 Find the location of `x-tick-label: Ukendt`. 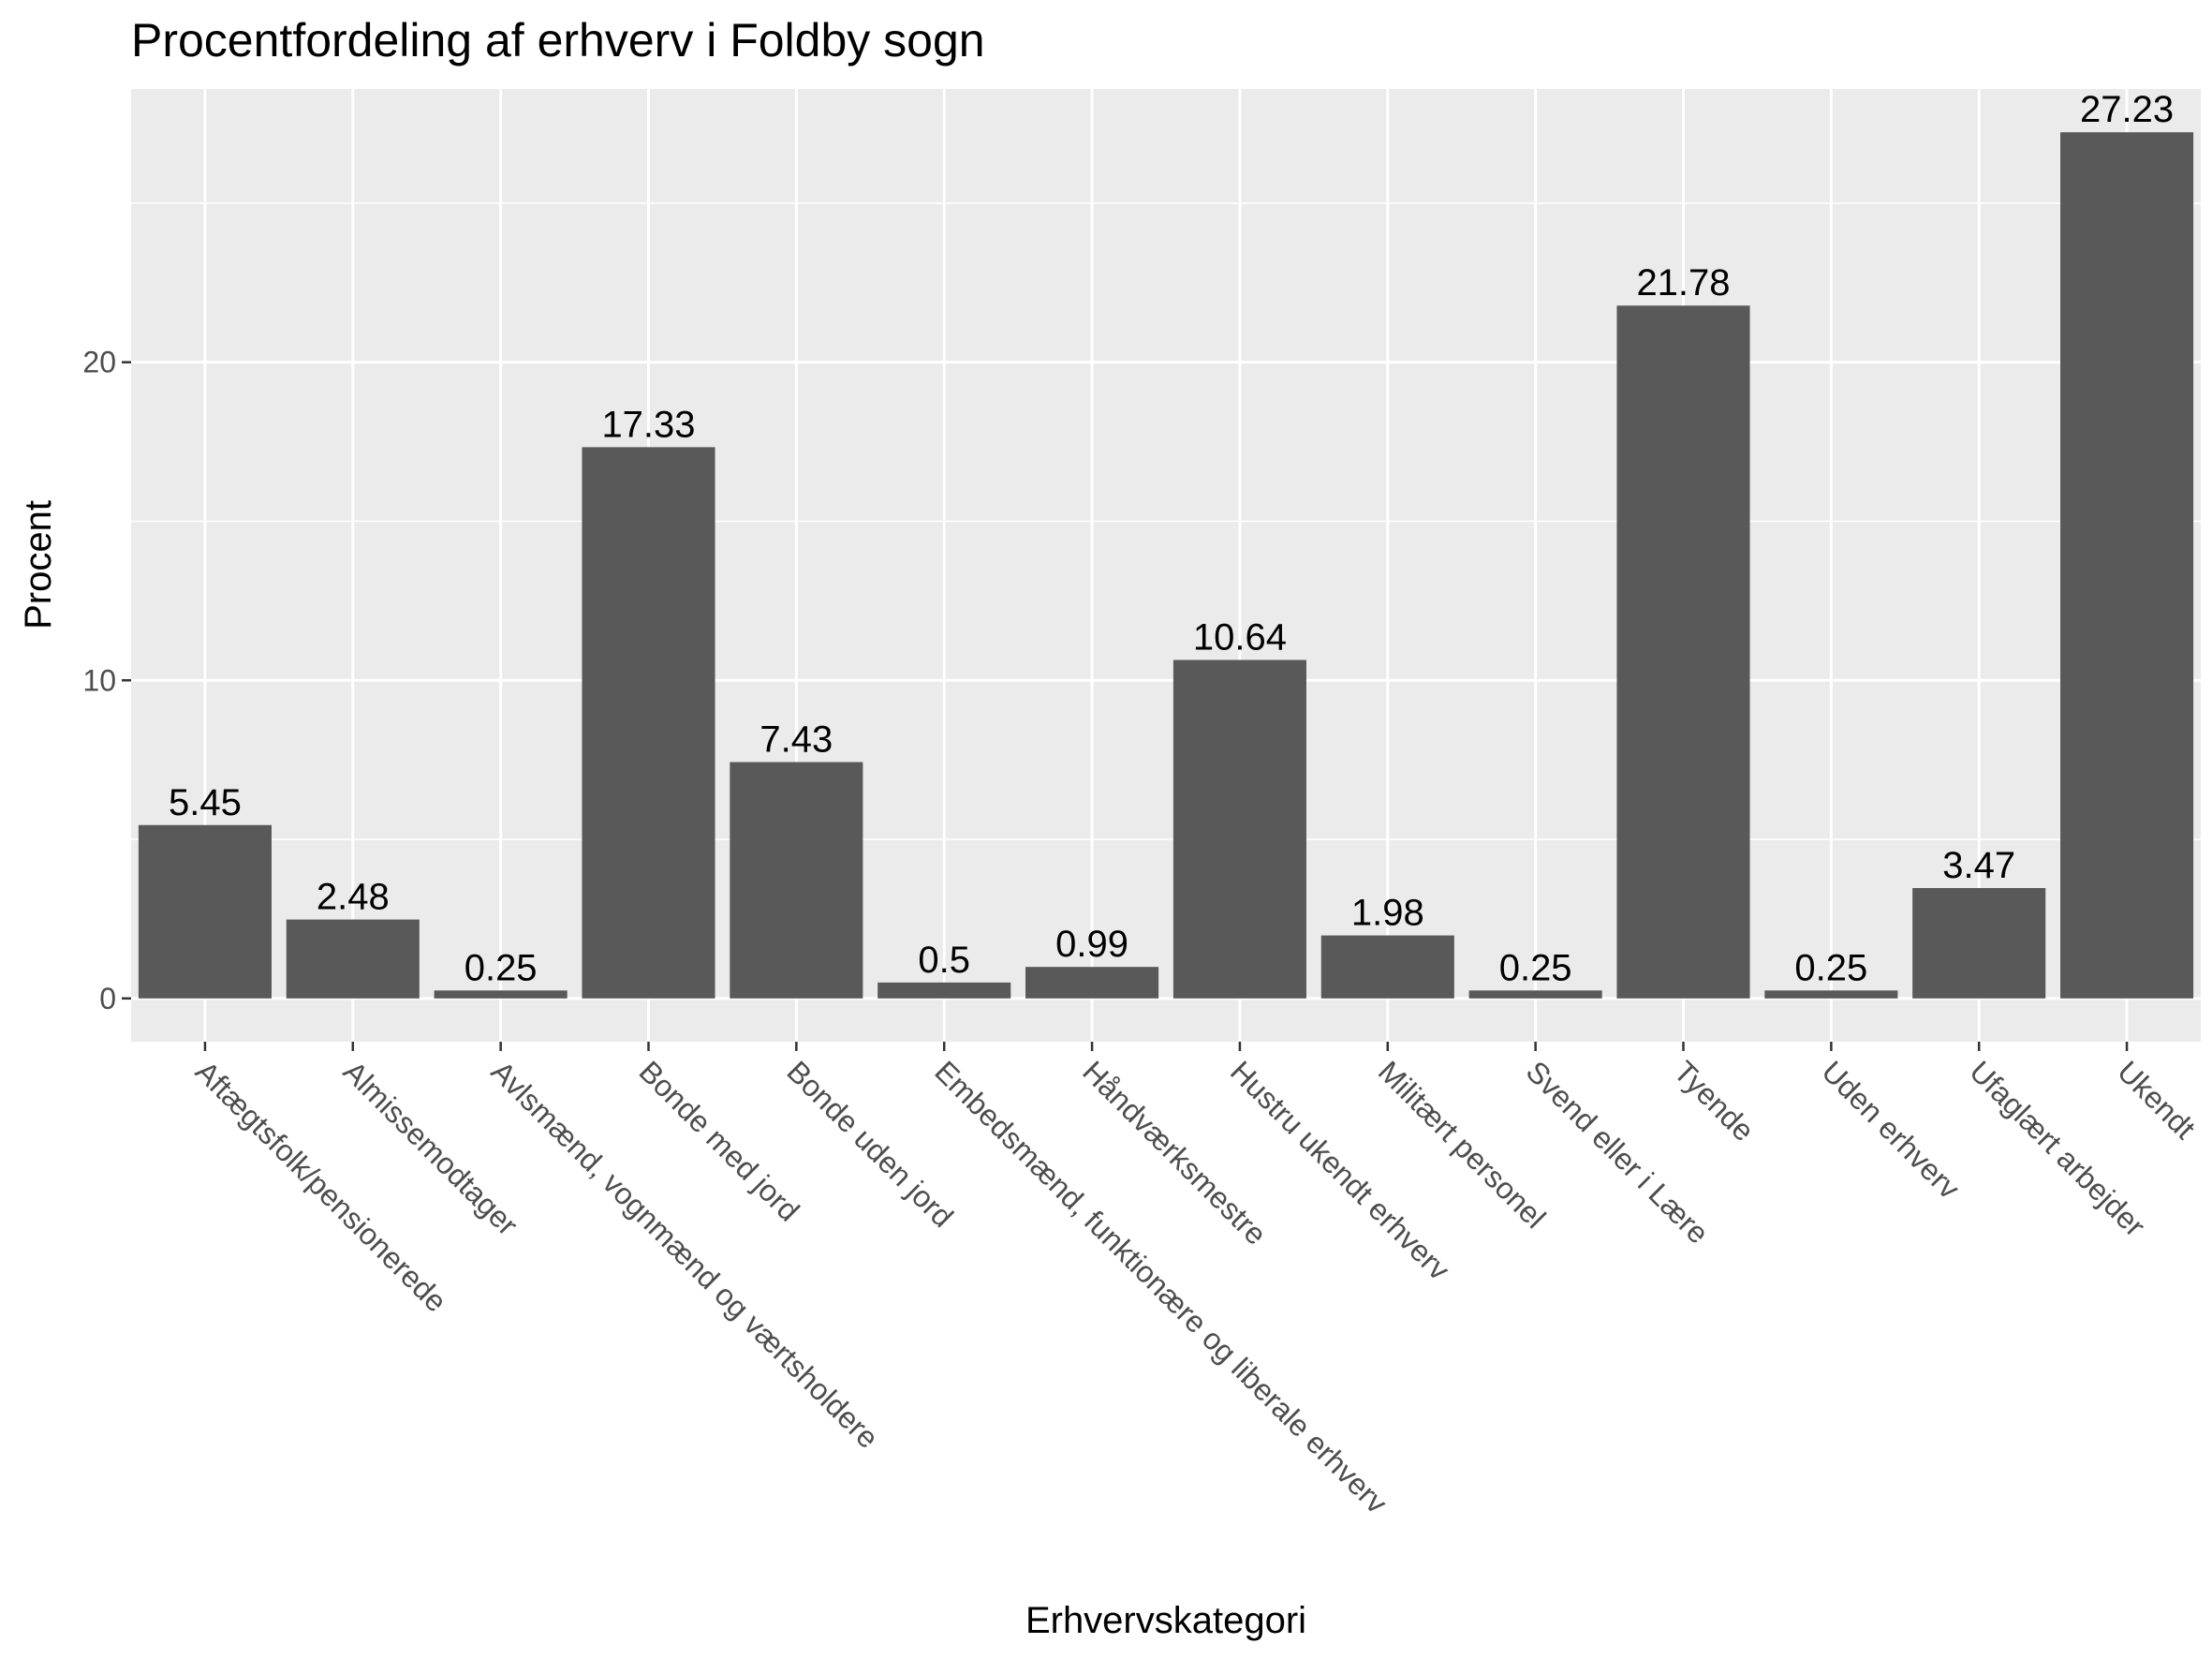

x-tick-label: Ukendt is located at coordinates (2156, 1099).